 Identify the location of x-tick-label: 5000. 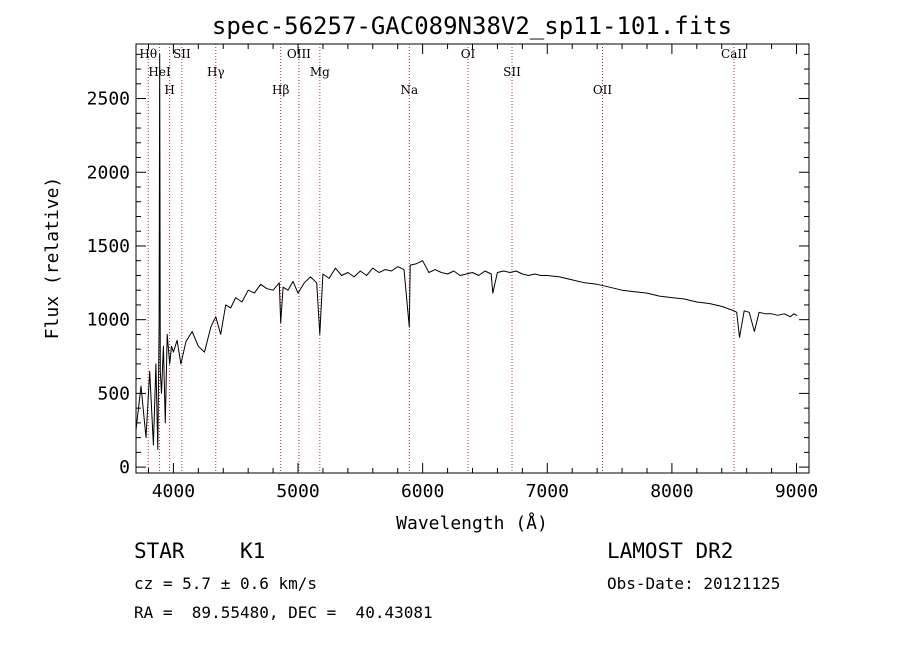
(297, 491).